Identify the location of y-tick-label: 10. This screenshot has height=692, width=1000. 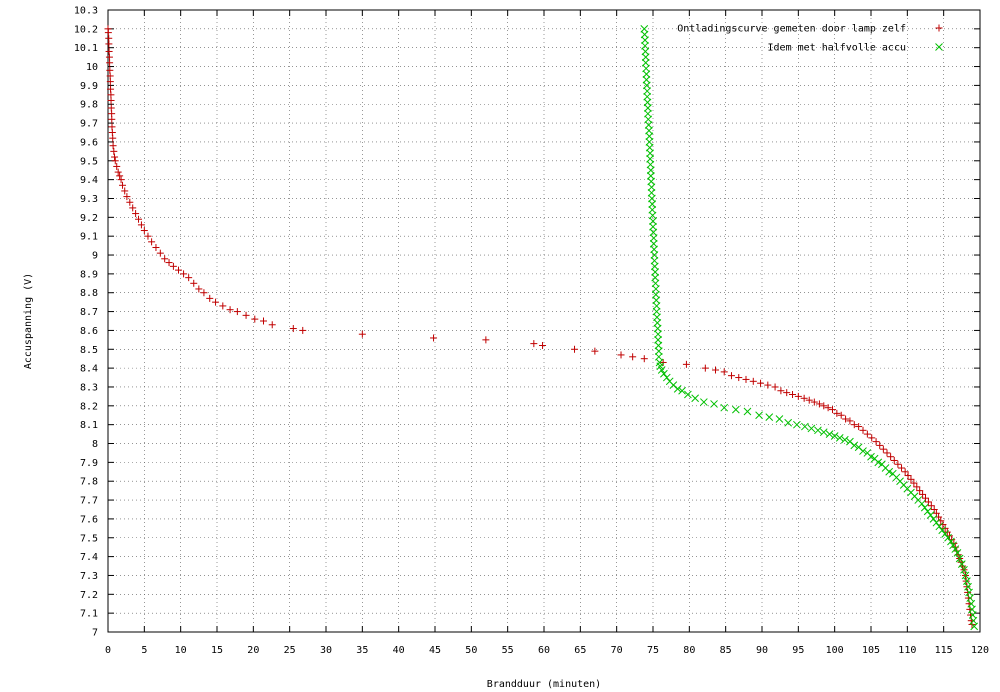
(92, 67).